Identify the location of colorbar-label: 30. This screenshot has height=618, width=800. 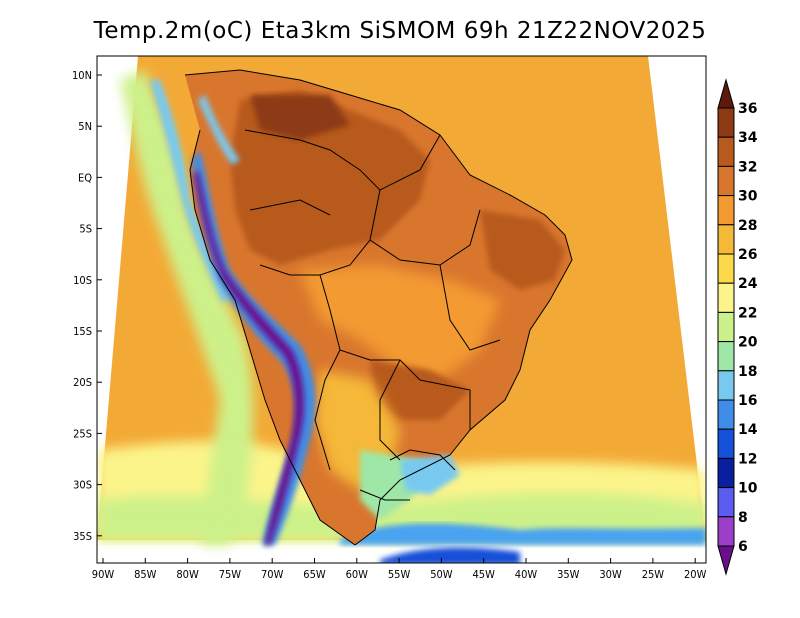
(748, 197).